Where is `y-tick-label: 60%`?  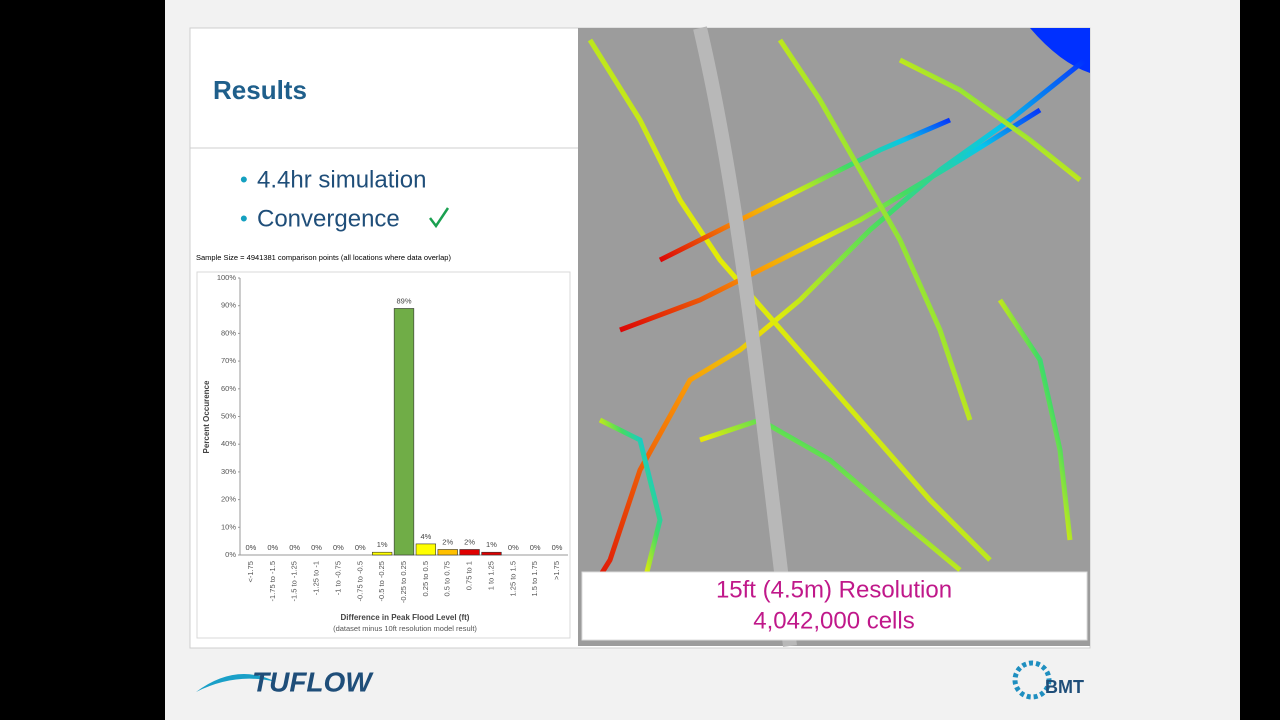 y-tick-label: 60% is located at coordinates (228, 388).